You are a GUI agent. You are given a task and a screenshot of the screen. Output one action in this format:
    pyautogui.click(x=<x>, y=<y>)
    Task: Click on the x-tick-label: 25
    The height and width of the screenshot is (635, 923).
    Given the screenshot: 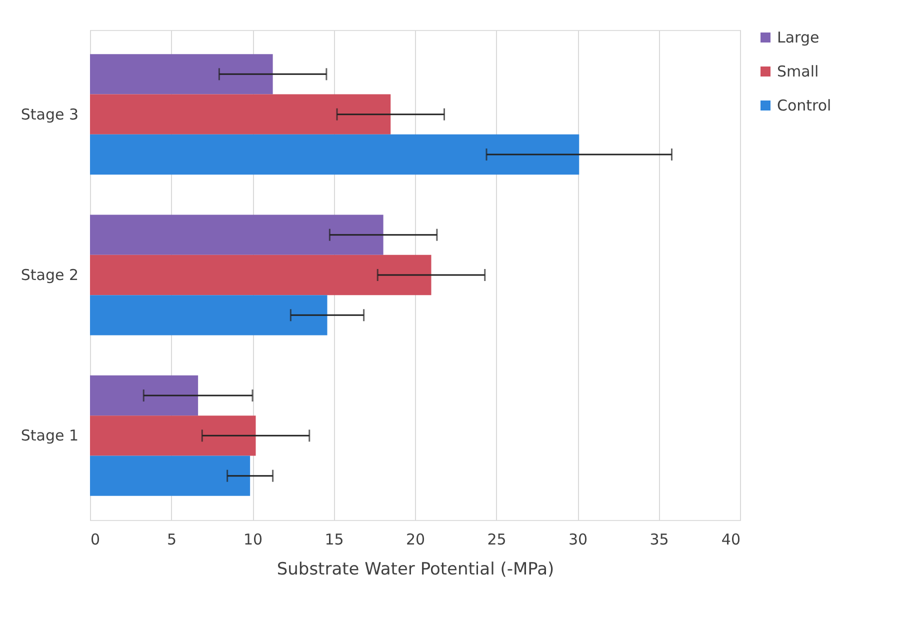 What is the action you would take?
    pyautogui.click(x=496, y=539)
    